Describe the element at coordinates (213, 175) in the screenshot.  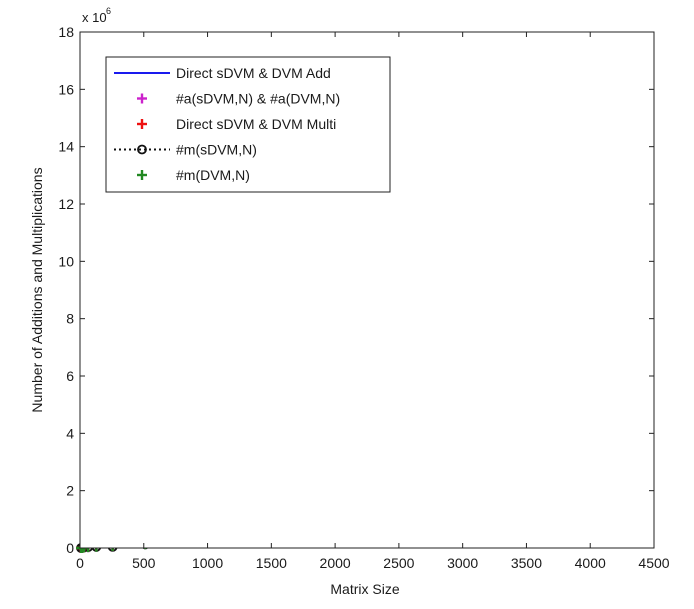
I see `legend-label: #m(DVM,N)` at that location.